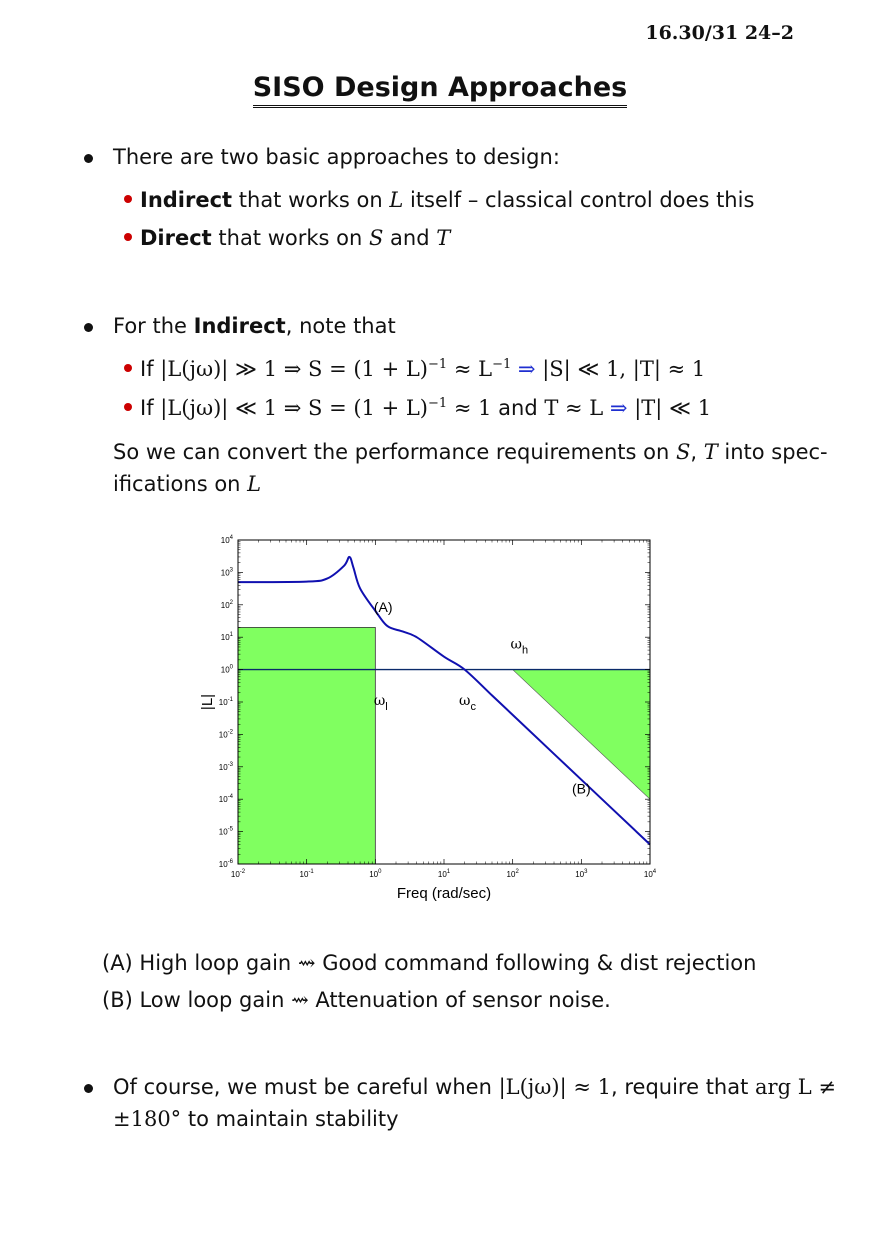  Describe the element at coordinates (444, 893) in the screenshot. I see `x-axis-label: Freq (rad/sec)` at that location.